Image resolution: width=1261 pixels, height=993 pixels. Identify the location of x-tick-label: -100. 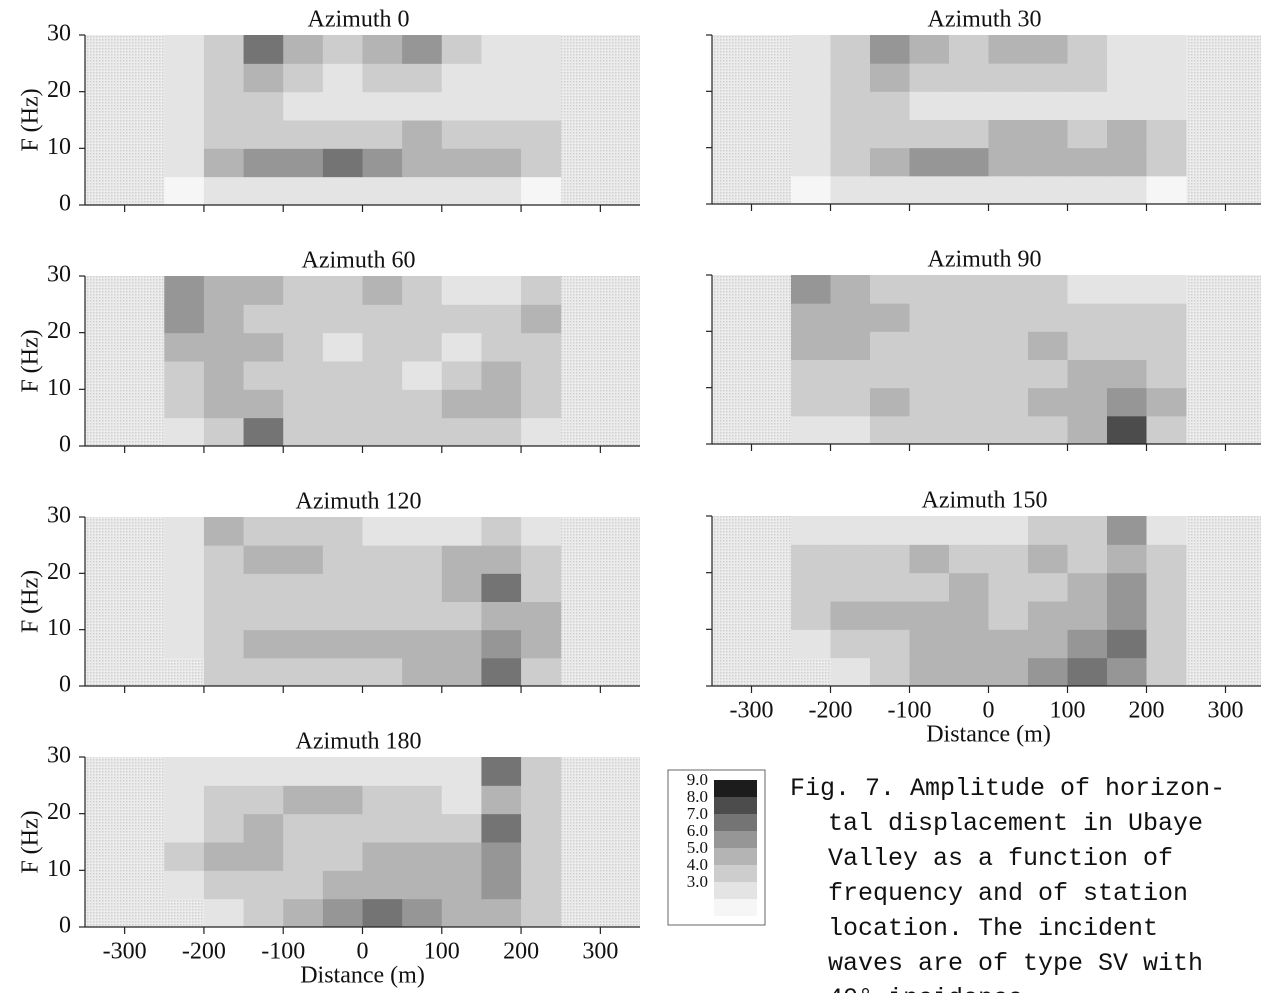
(283, 952).